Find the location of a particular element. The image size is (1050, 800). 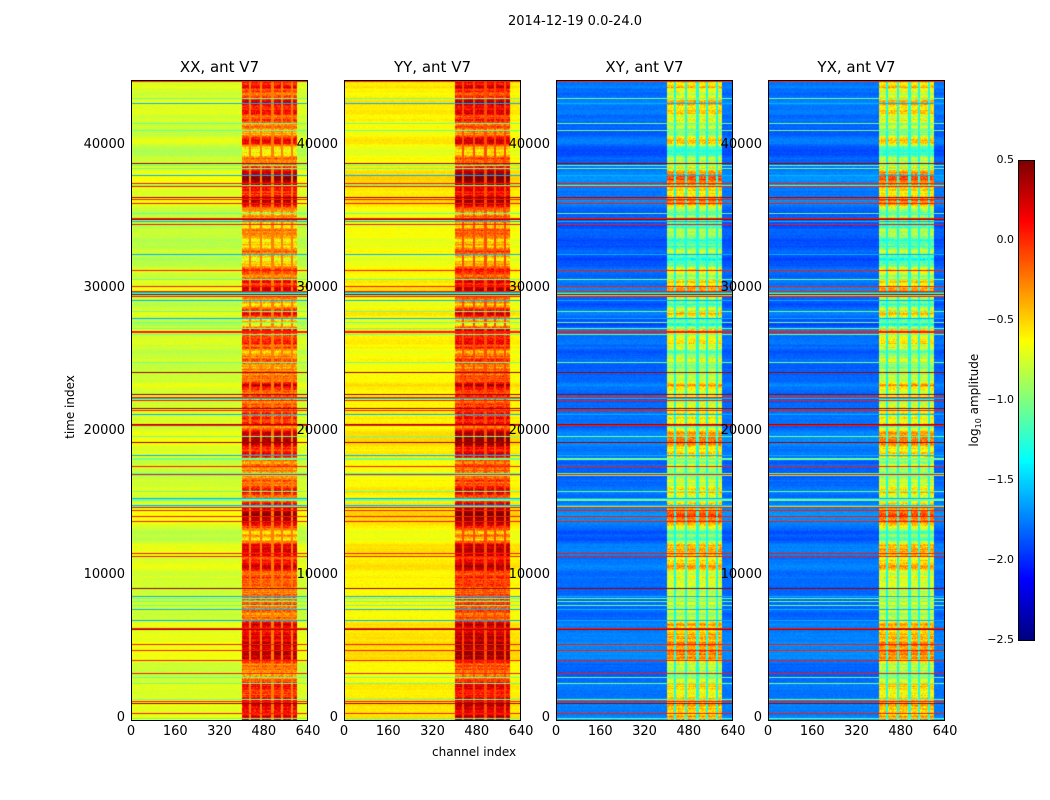

colorbar-tick-label: 0.0 is located at coordinates (1005, 239).